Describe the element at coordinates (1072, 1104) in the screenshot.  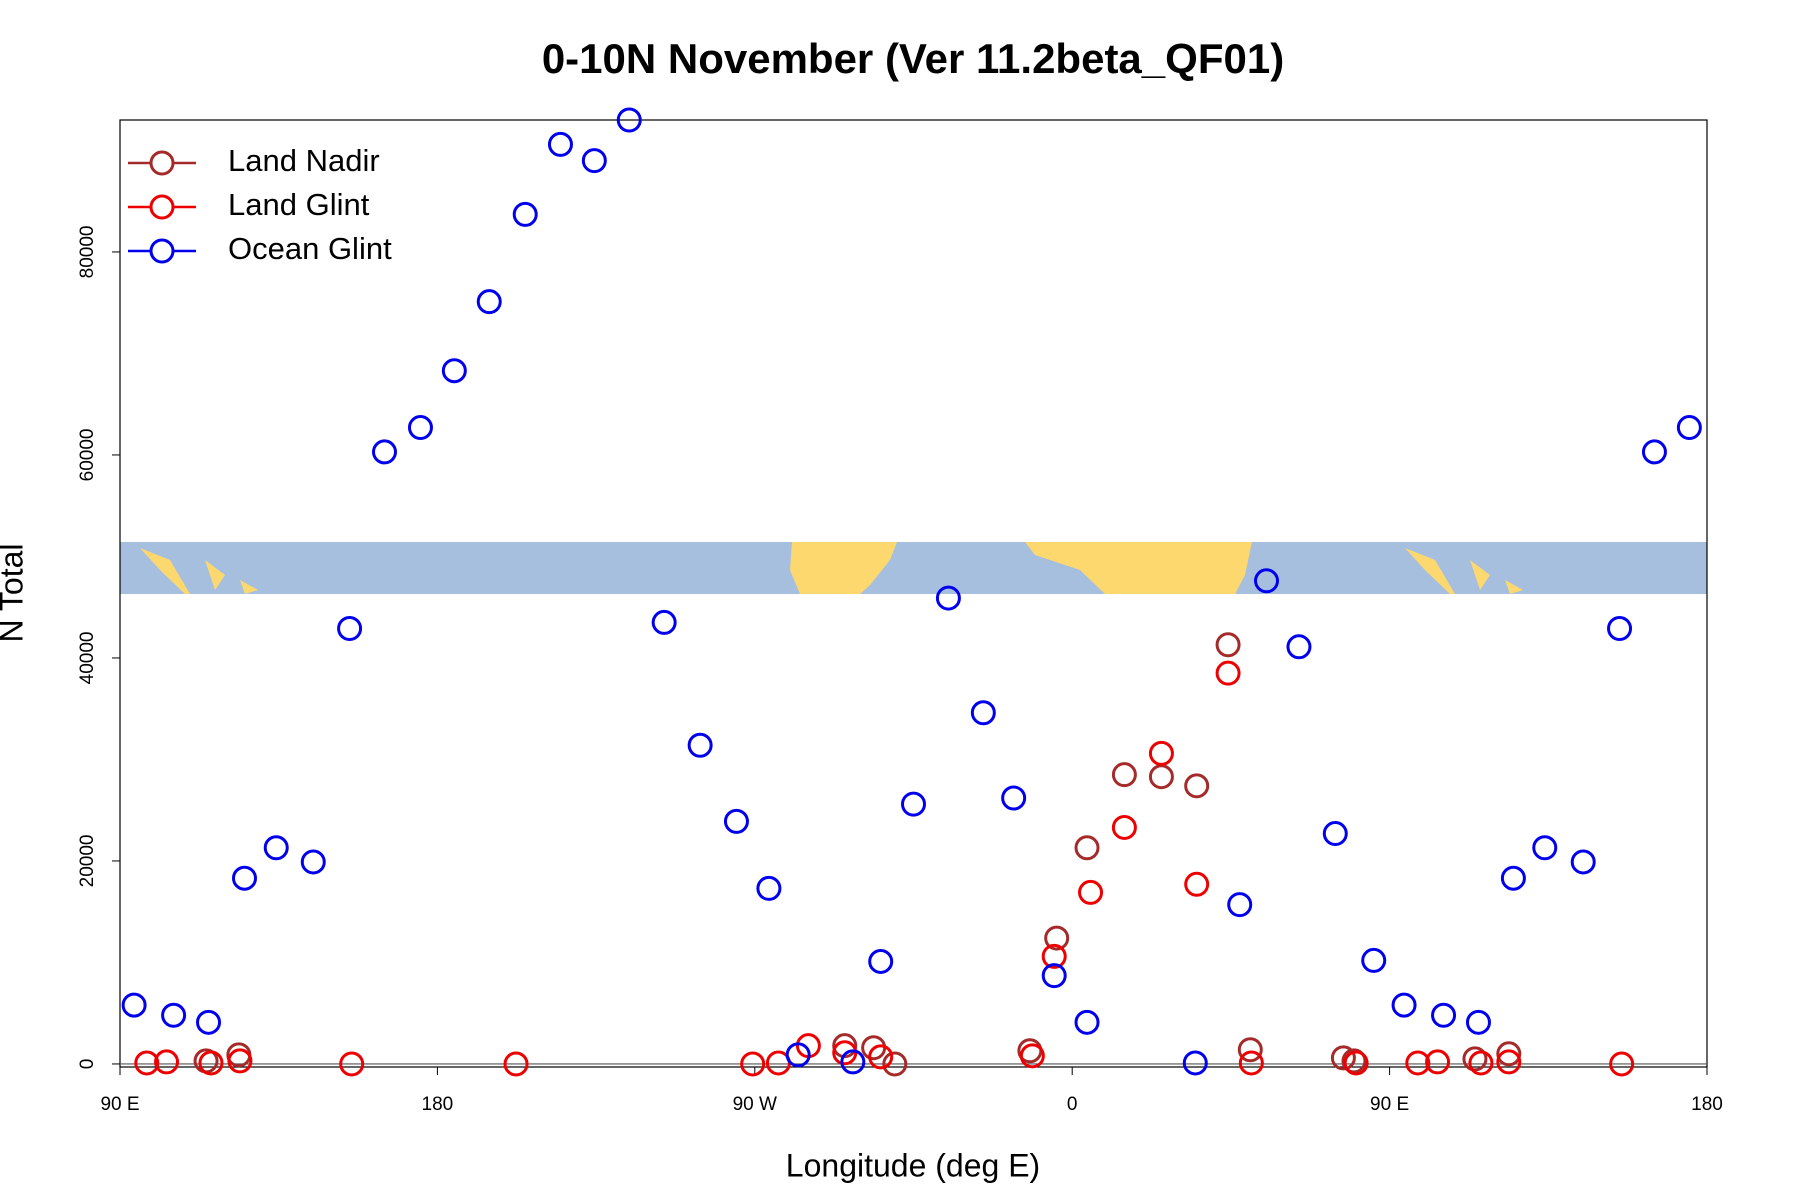
I see `x-tick-label: 0` at that location.